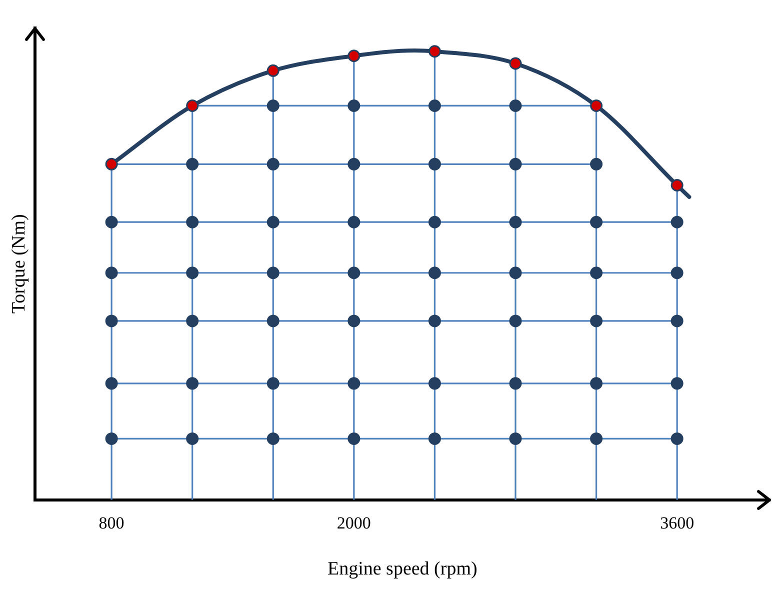 This screenshot has height=593, width=777. Describe the element at coordinates (111, 522) in the screenshot. I see `x-tick-label: 800` at that location.